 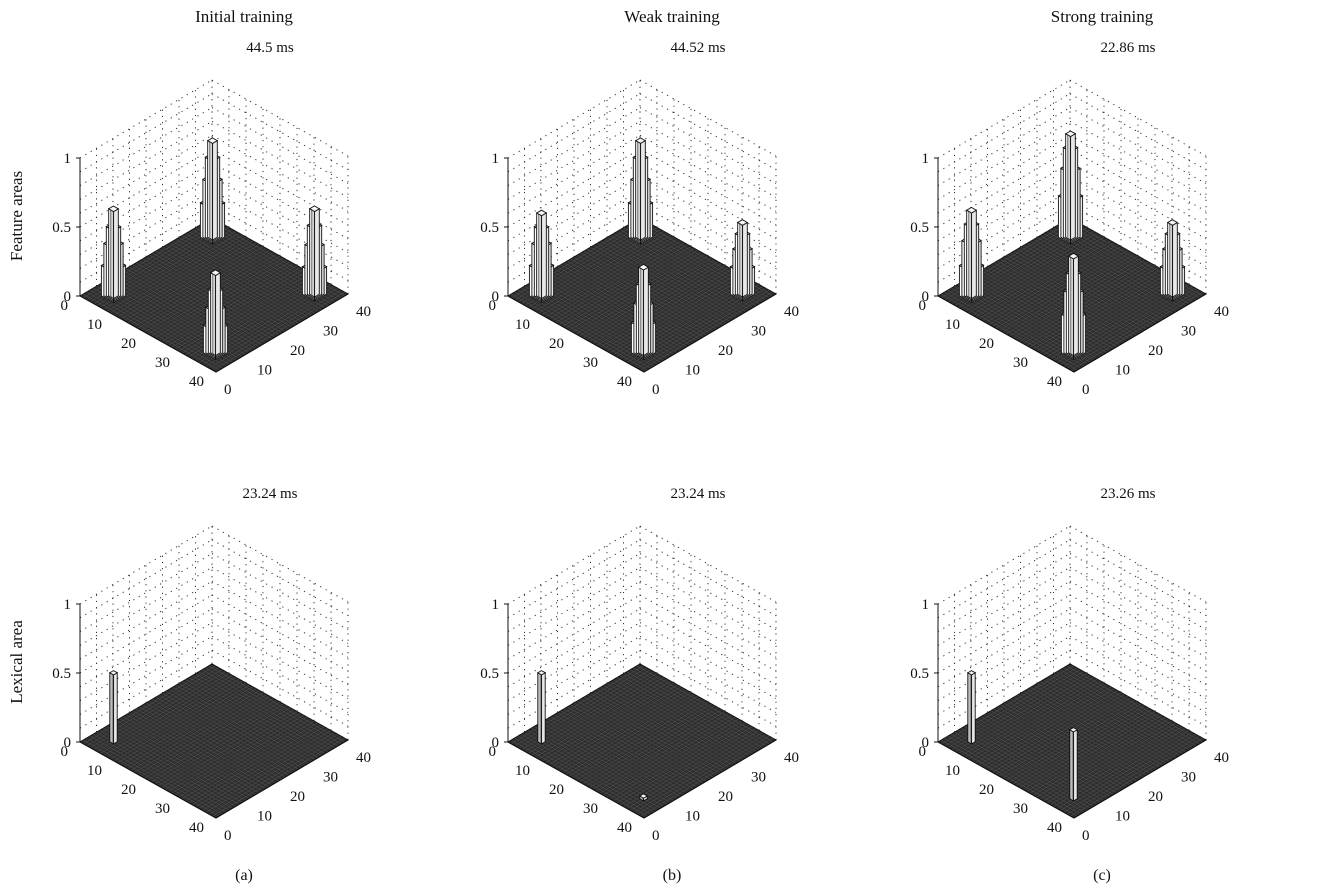 I want to click on z-tick-label: 1, so click(x=926, y=159).